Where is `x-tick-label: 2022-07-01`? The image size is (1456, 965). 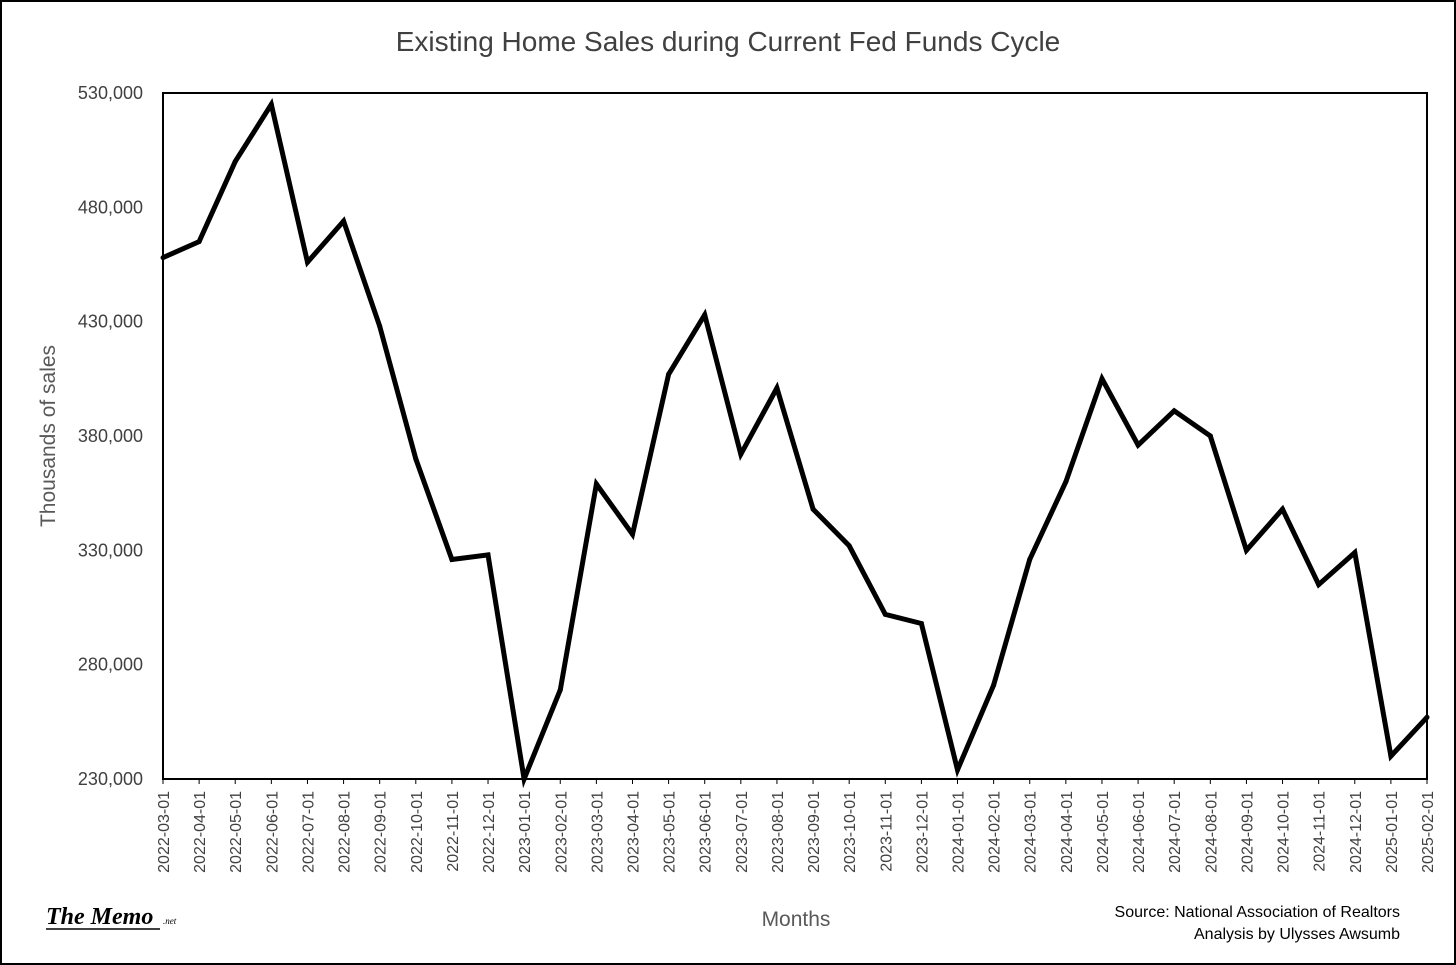
x-tick-label: 2022-07-01 is located at coordinates (308, 832).